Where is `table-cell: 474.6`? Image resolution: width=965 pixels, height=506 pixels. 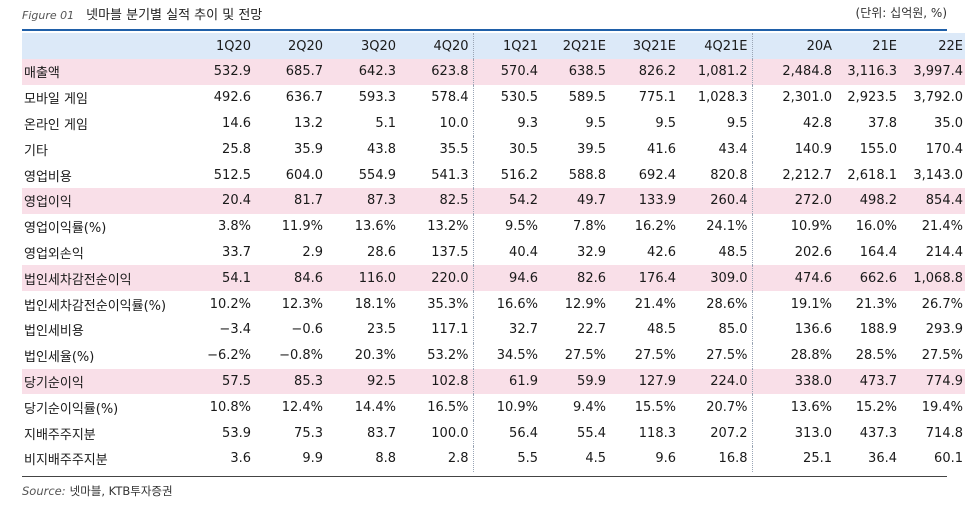 table-cell: 474.6 is located at coordinates (794, 278).